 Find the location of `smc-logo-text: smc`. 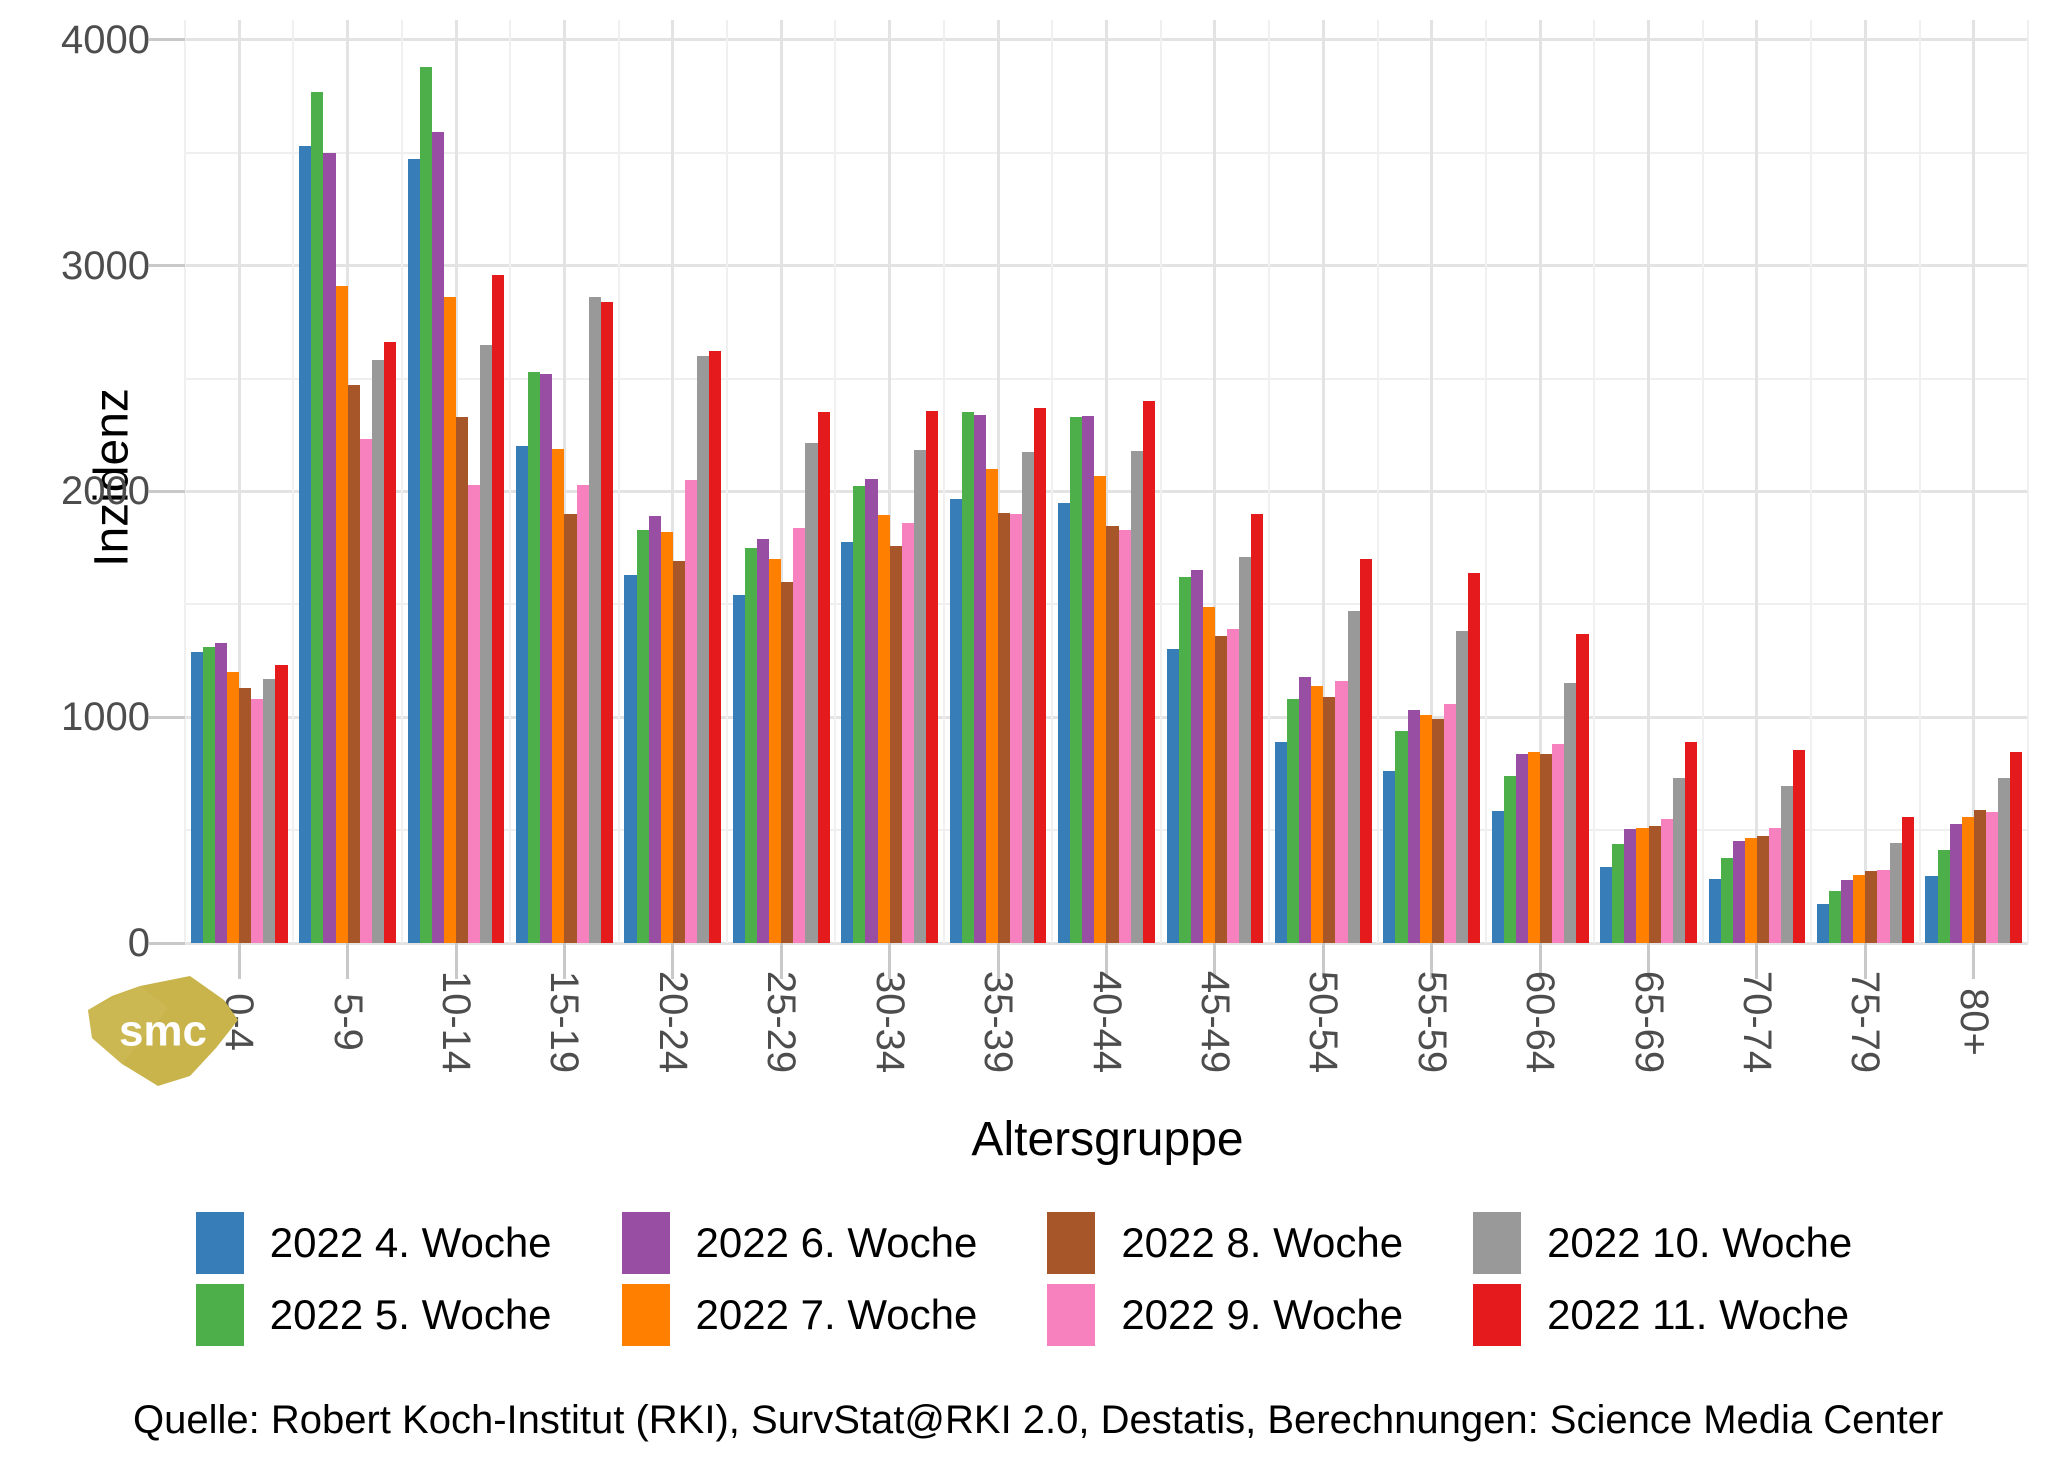

smc-logo-text: smc is located at coordinates (163, 1031).